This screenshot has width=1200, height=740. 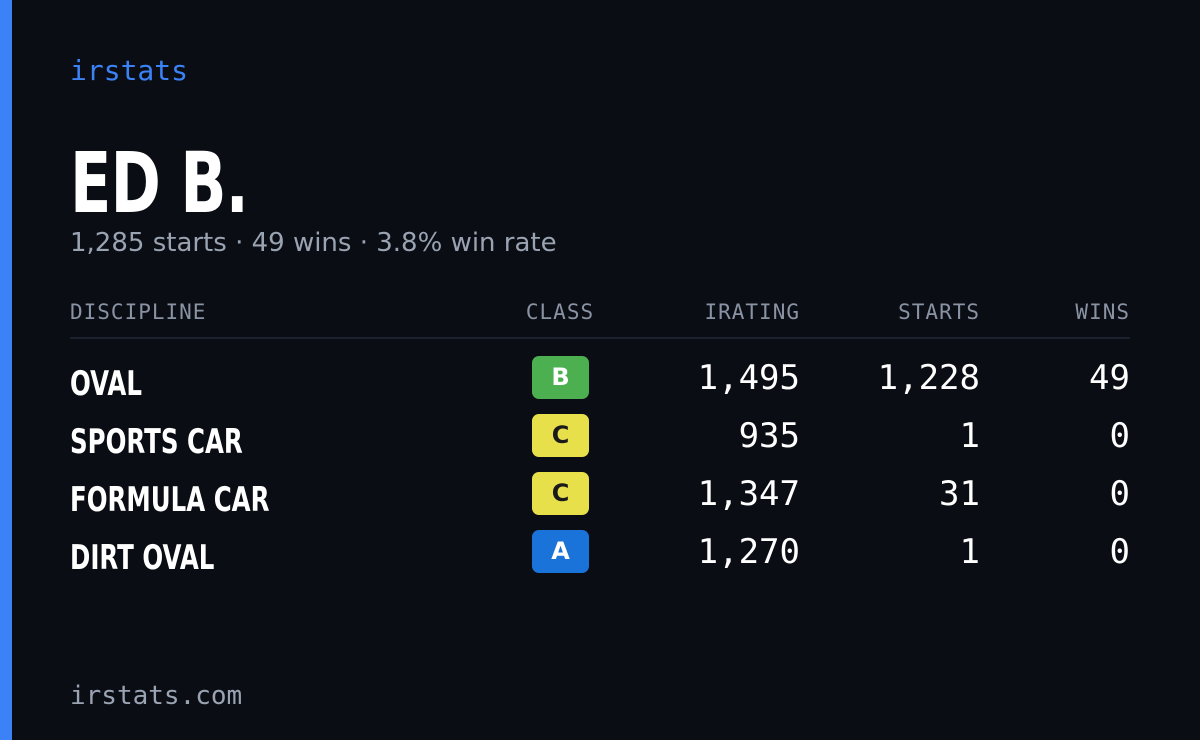 What do you see at coordinates (748, 494) in the screenshot?
I see `irating-value: 1,347` at bounding box center [748, 494].